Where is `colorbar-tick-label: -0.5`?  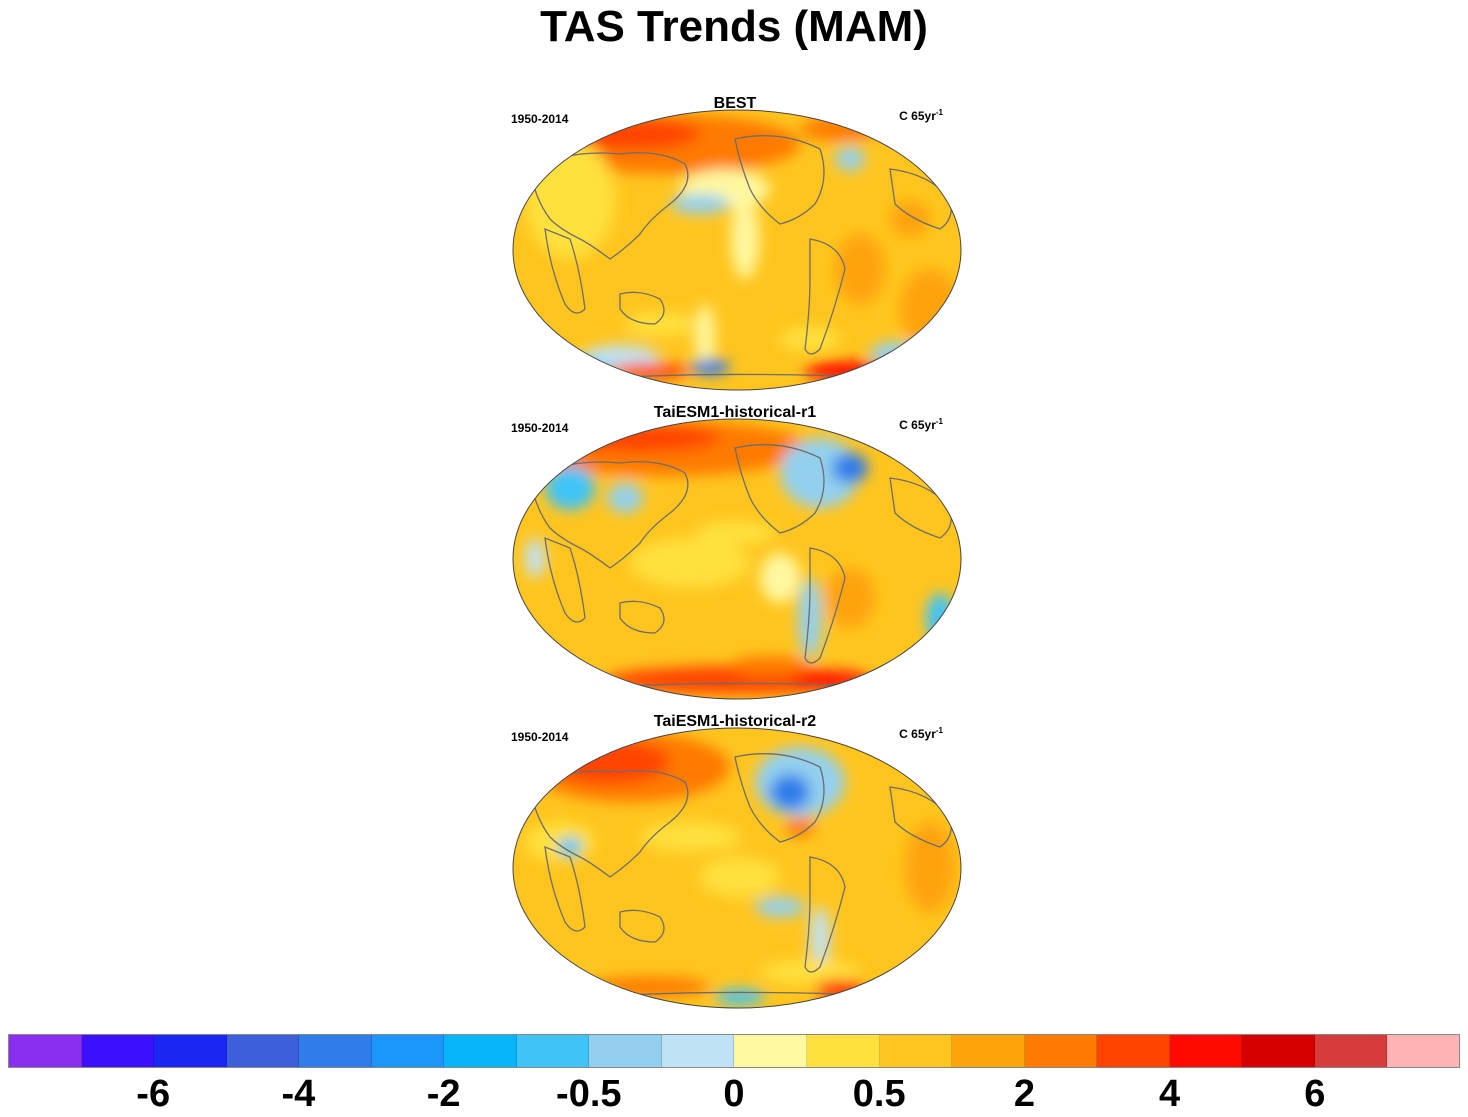
colorbar-tick-label: -0.5 is located at coordinates (589, 1094).